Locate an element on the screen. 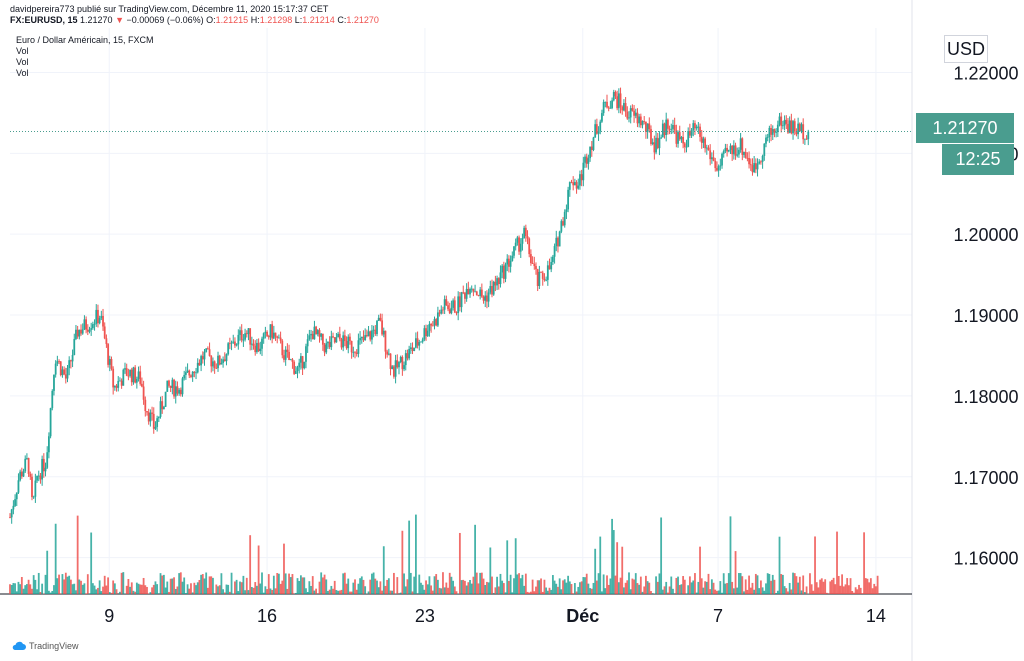  currency-button: USD is located at coordinates (966, 49).